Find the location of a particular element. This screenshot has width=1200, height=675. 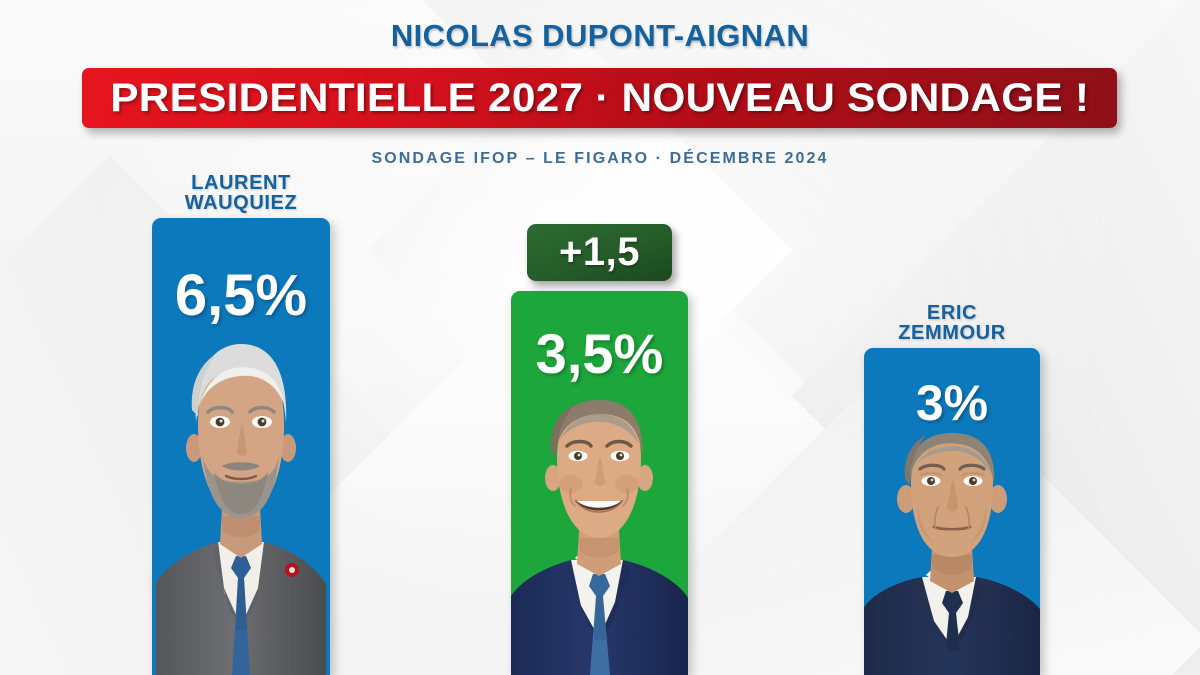

kicker-candidate-name: NICOLAS DUPONT-AIGNAN is located at coordinates (600, 35).